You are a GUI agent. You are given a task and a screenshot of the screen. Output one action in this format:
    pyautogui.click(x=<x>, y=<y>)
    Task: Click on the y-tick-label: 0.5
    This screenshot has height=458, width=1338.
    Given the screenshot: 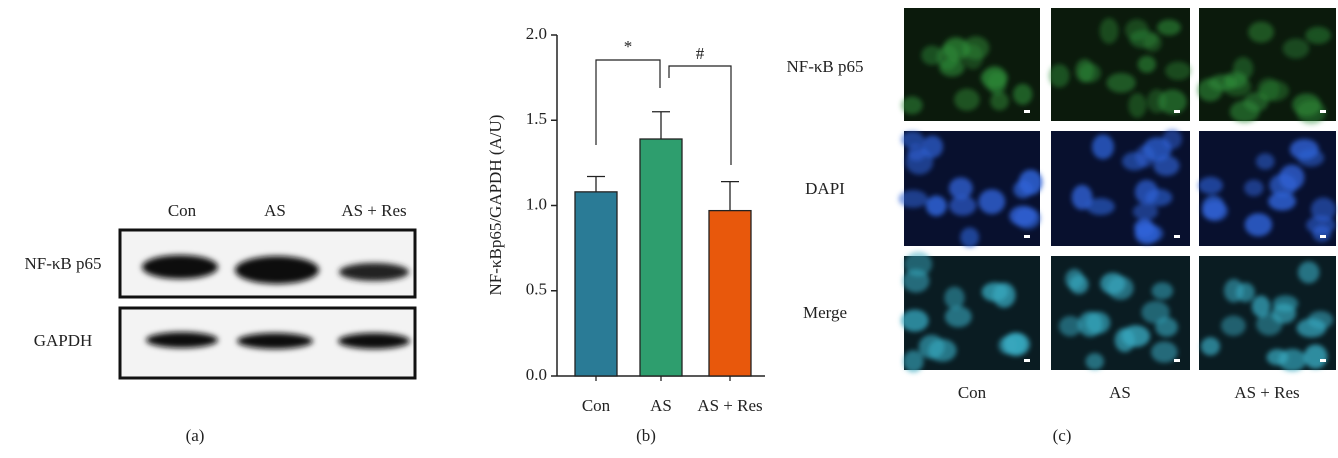 What is the action you would take?
    pyautogui.click(x=536, y=289)
    